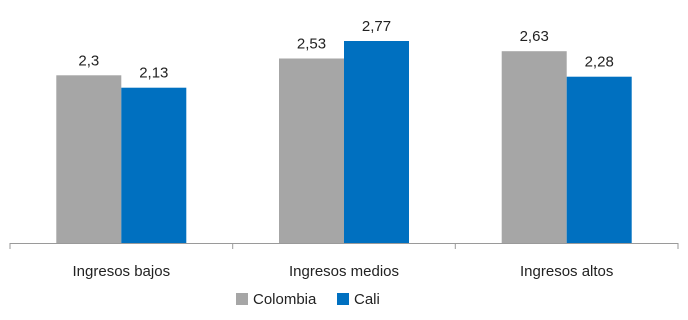 This screenshot has height=320, width=688. I want to click on legend-swatch-cali, so click(343, 299).